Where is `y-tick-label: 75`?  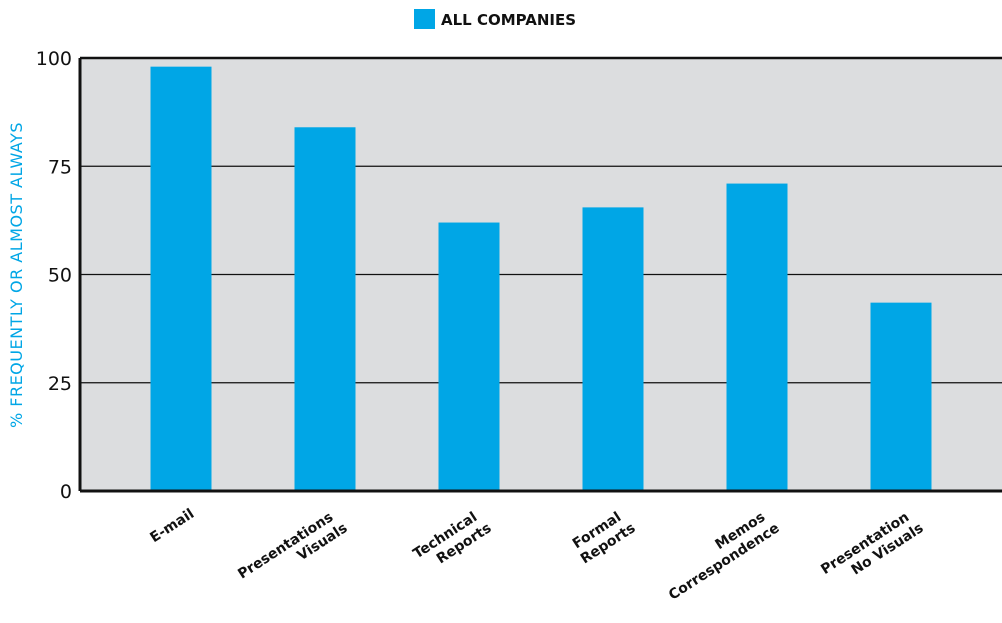 y-tick-label: 75 is located at coordinates (60, 167).